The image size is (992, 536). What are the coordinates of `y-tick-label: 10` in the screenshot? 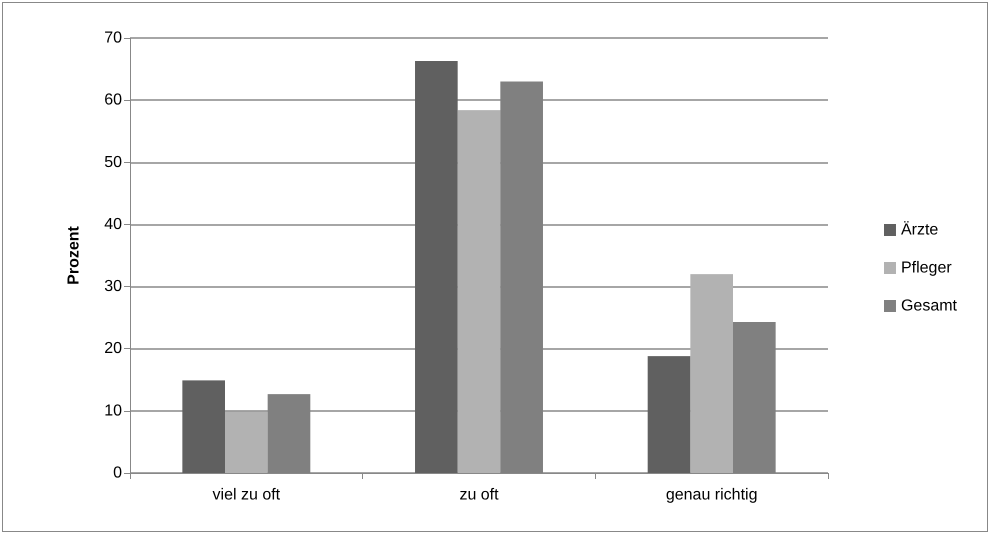 It's located at (113, 411).